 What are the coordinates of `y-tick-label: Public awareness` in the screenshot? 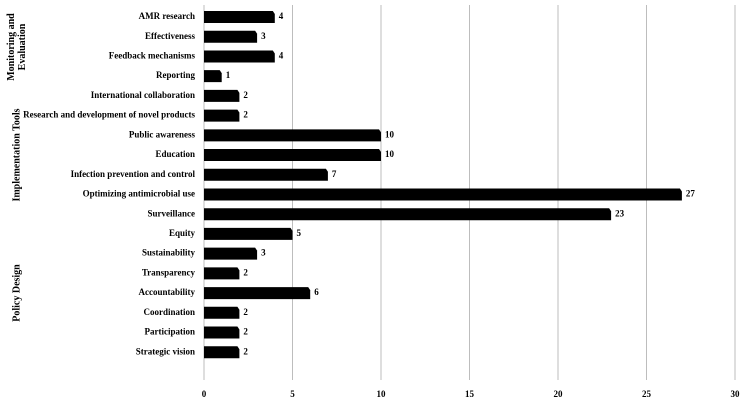 It's located at (162, 134).